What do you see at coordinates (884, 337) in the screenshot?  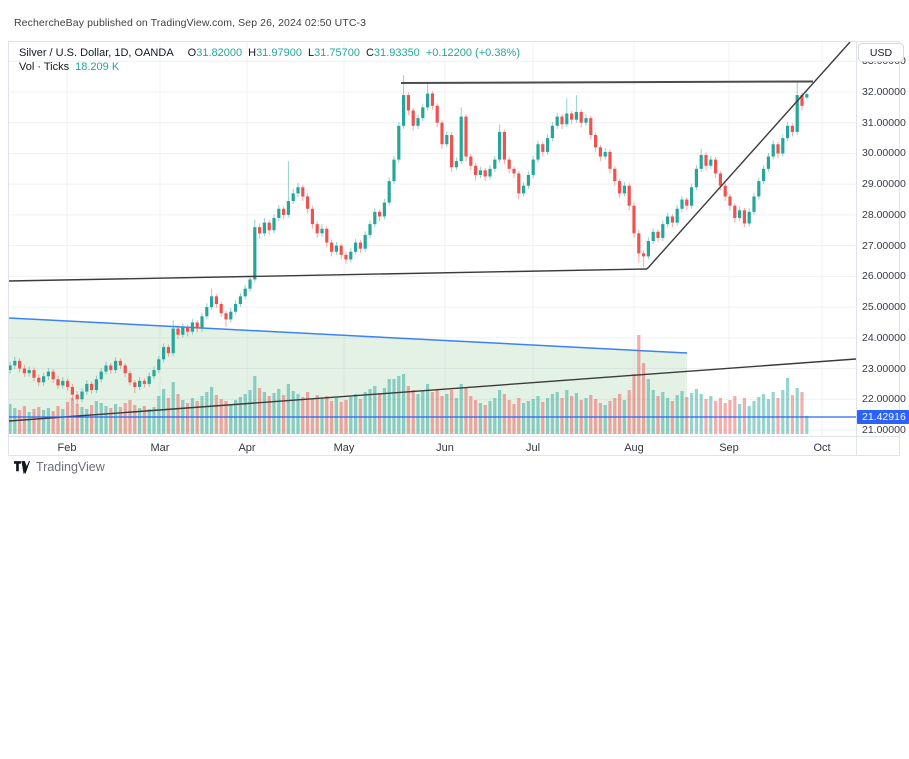 I see `price-tick-label: 24.00000` at bounding box center [884, 337].